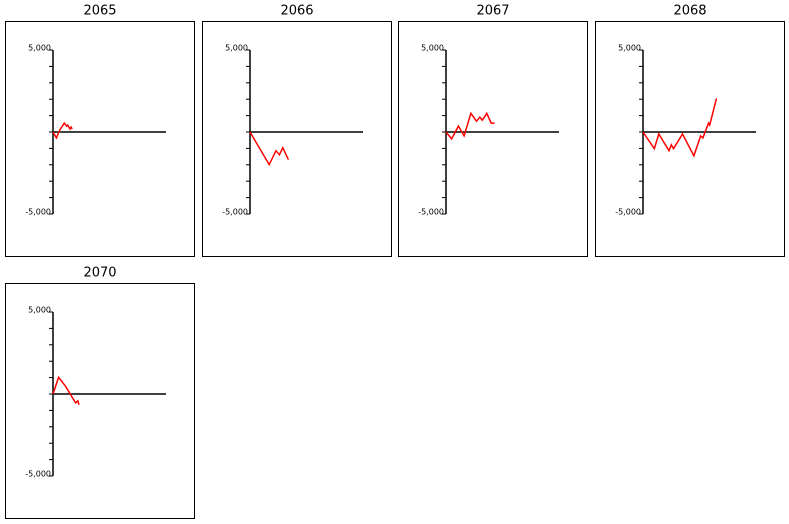 Image resolution: width=789 pixels, height=524 pixels. I want to click on panel-title: 2070, so click(99, 273).